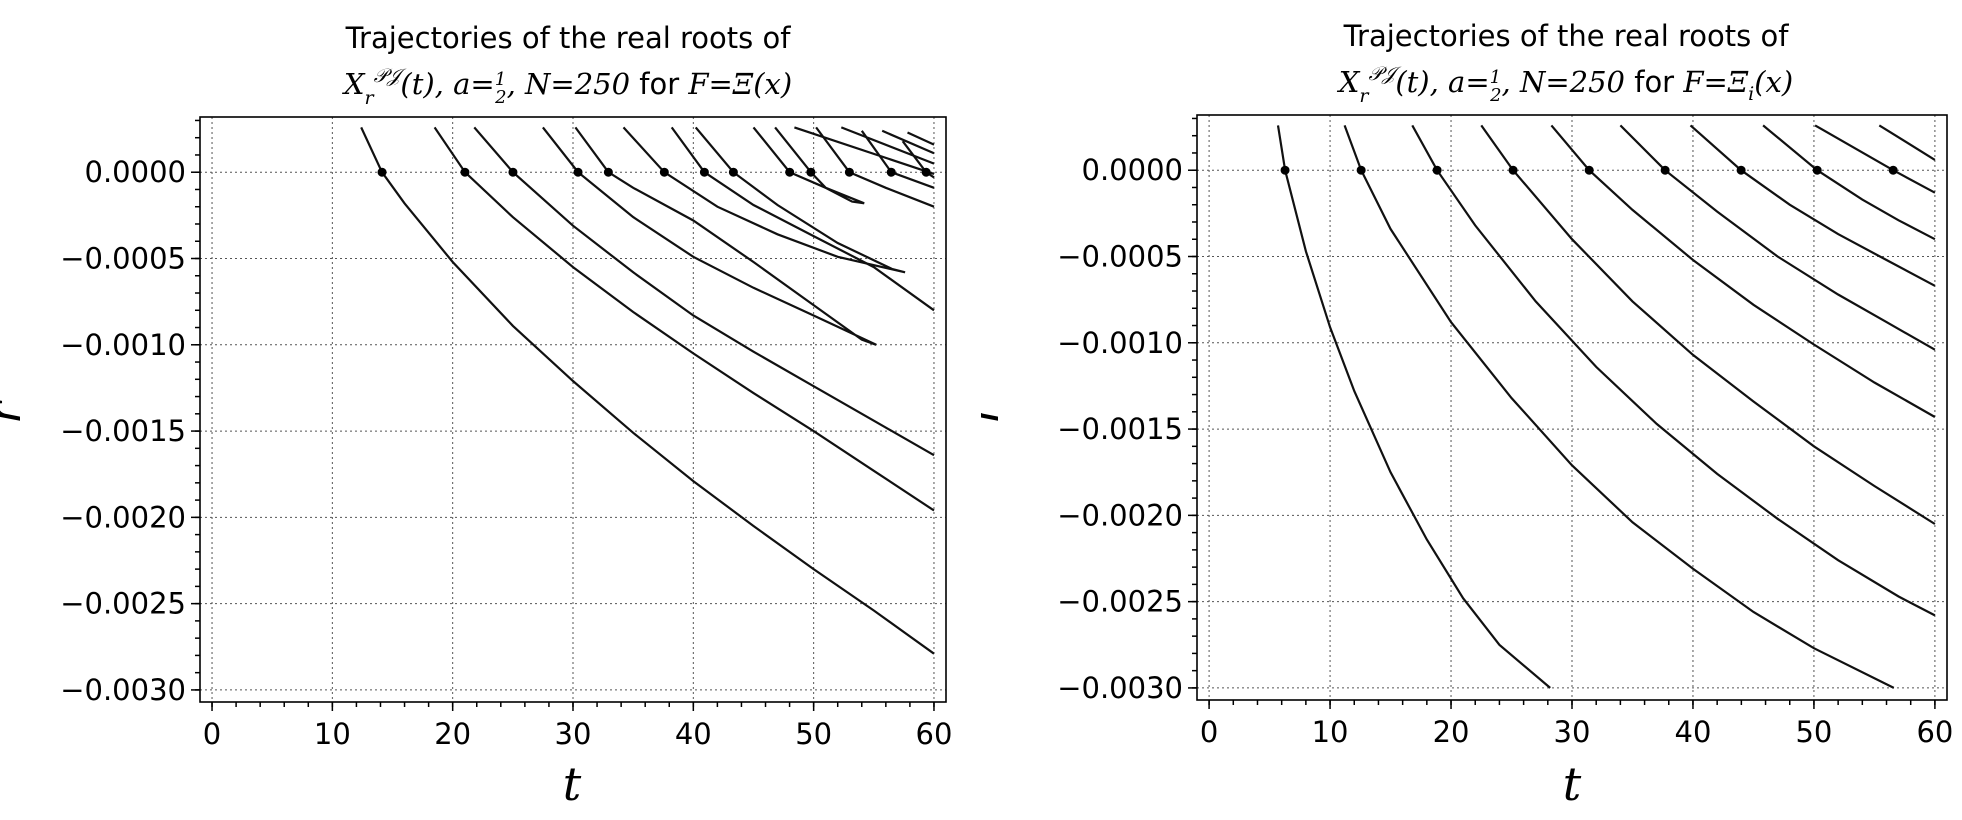 This screenshot has width=1962, height=820. Describe the element at coordinates (1120, 688) in the screenshot. I see `right-y-tick-label-6: −0.0030` at that location.